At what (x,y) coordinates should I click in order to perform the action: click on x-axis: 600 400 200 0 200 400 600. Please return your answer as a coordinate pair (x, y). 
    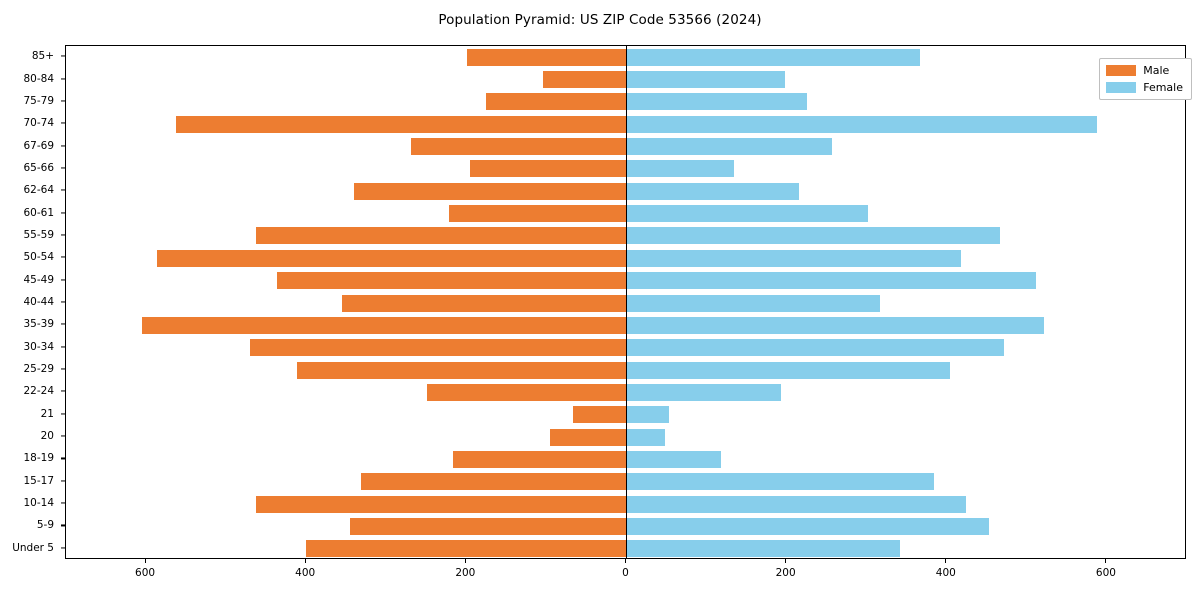
    Looking at the image, I should click on (625, 579).